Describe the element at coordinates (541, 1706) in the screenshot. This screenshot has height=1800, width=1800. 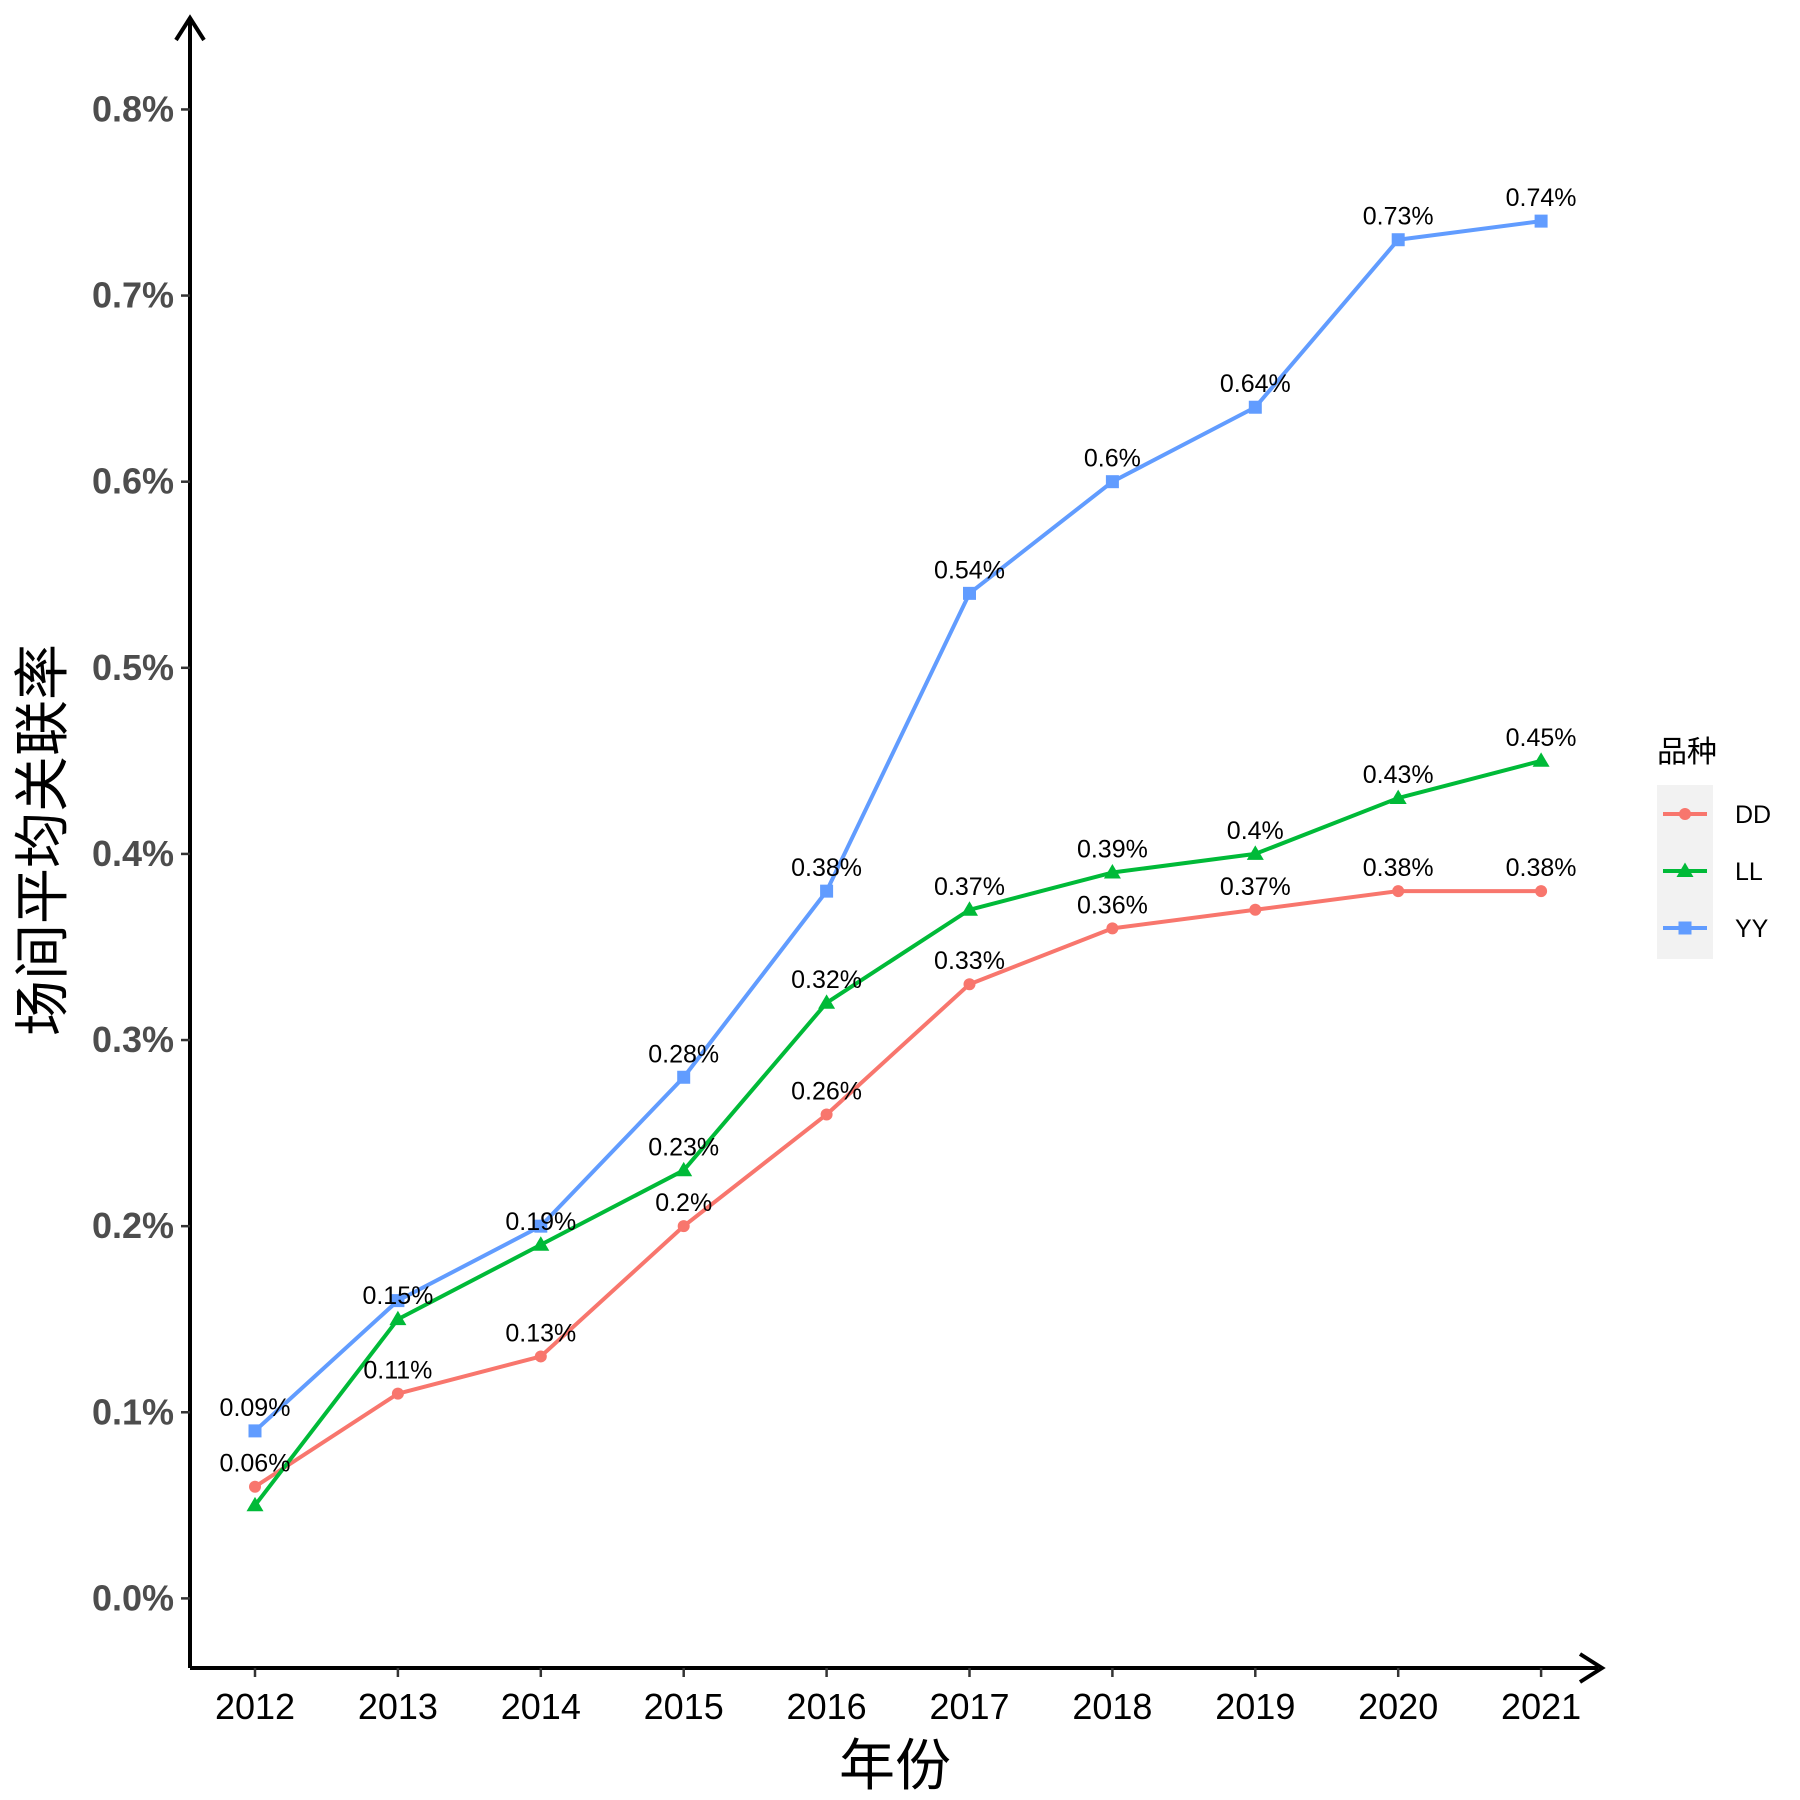
I see `x-tick-label: 2014` at that location.